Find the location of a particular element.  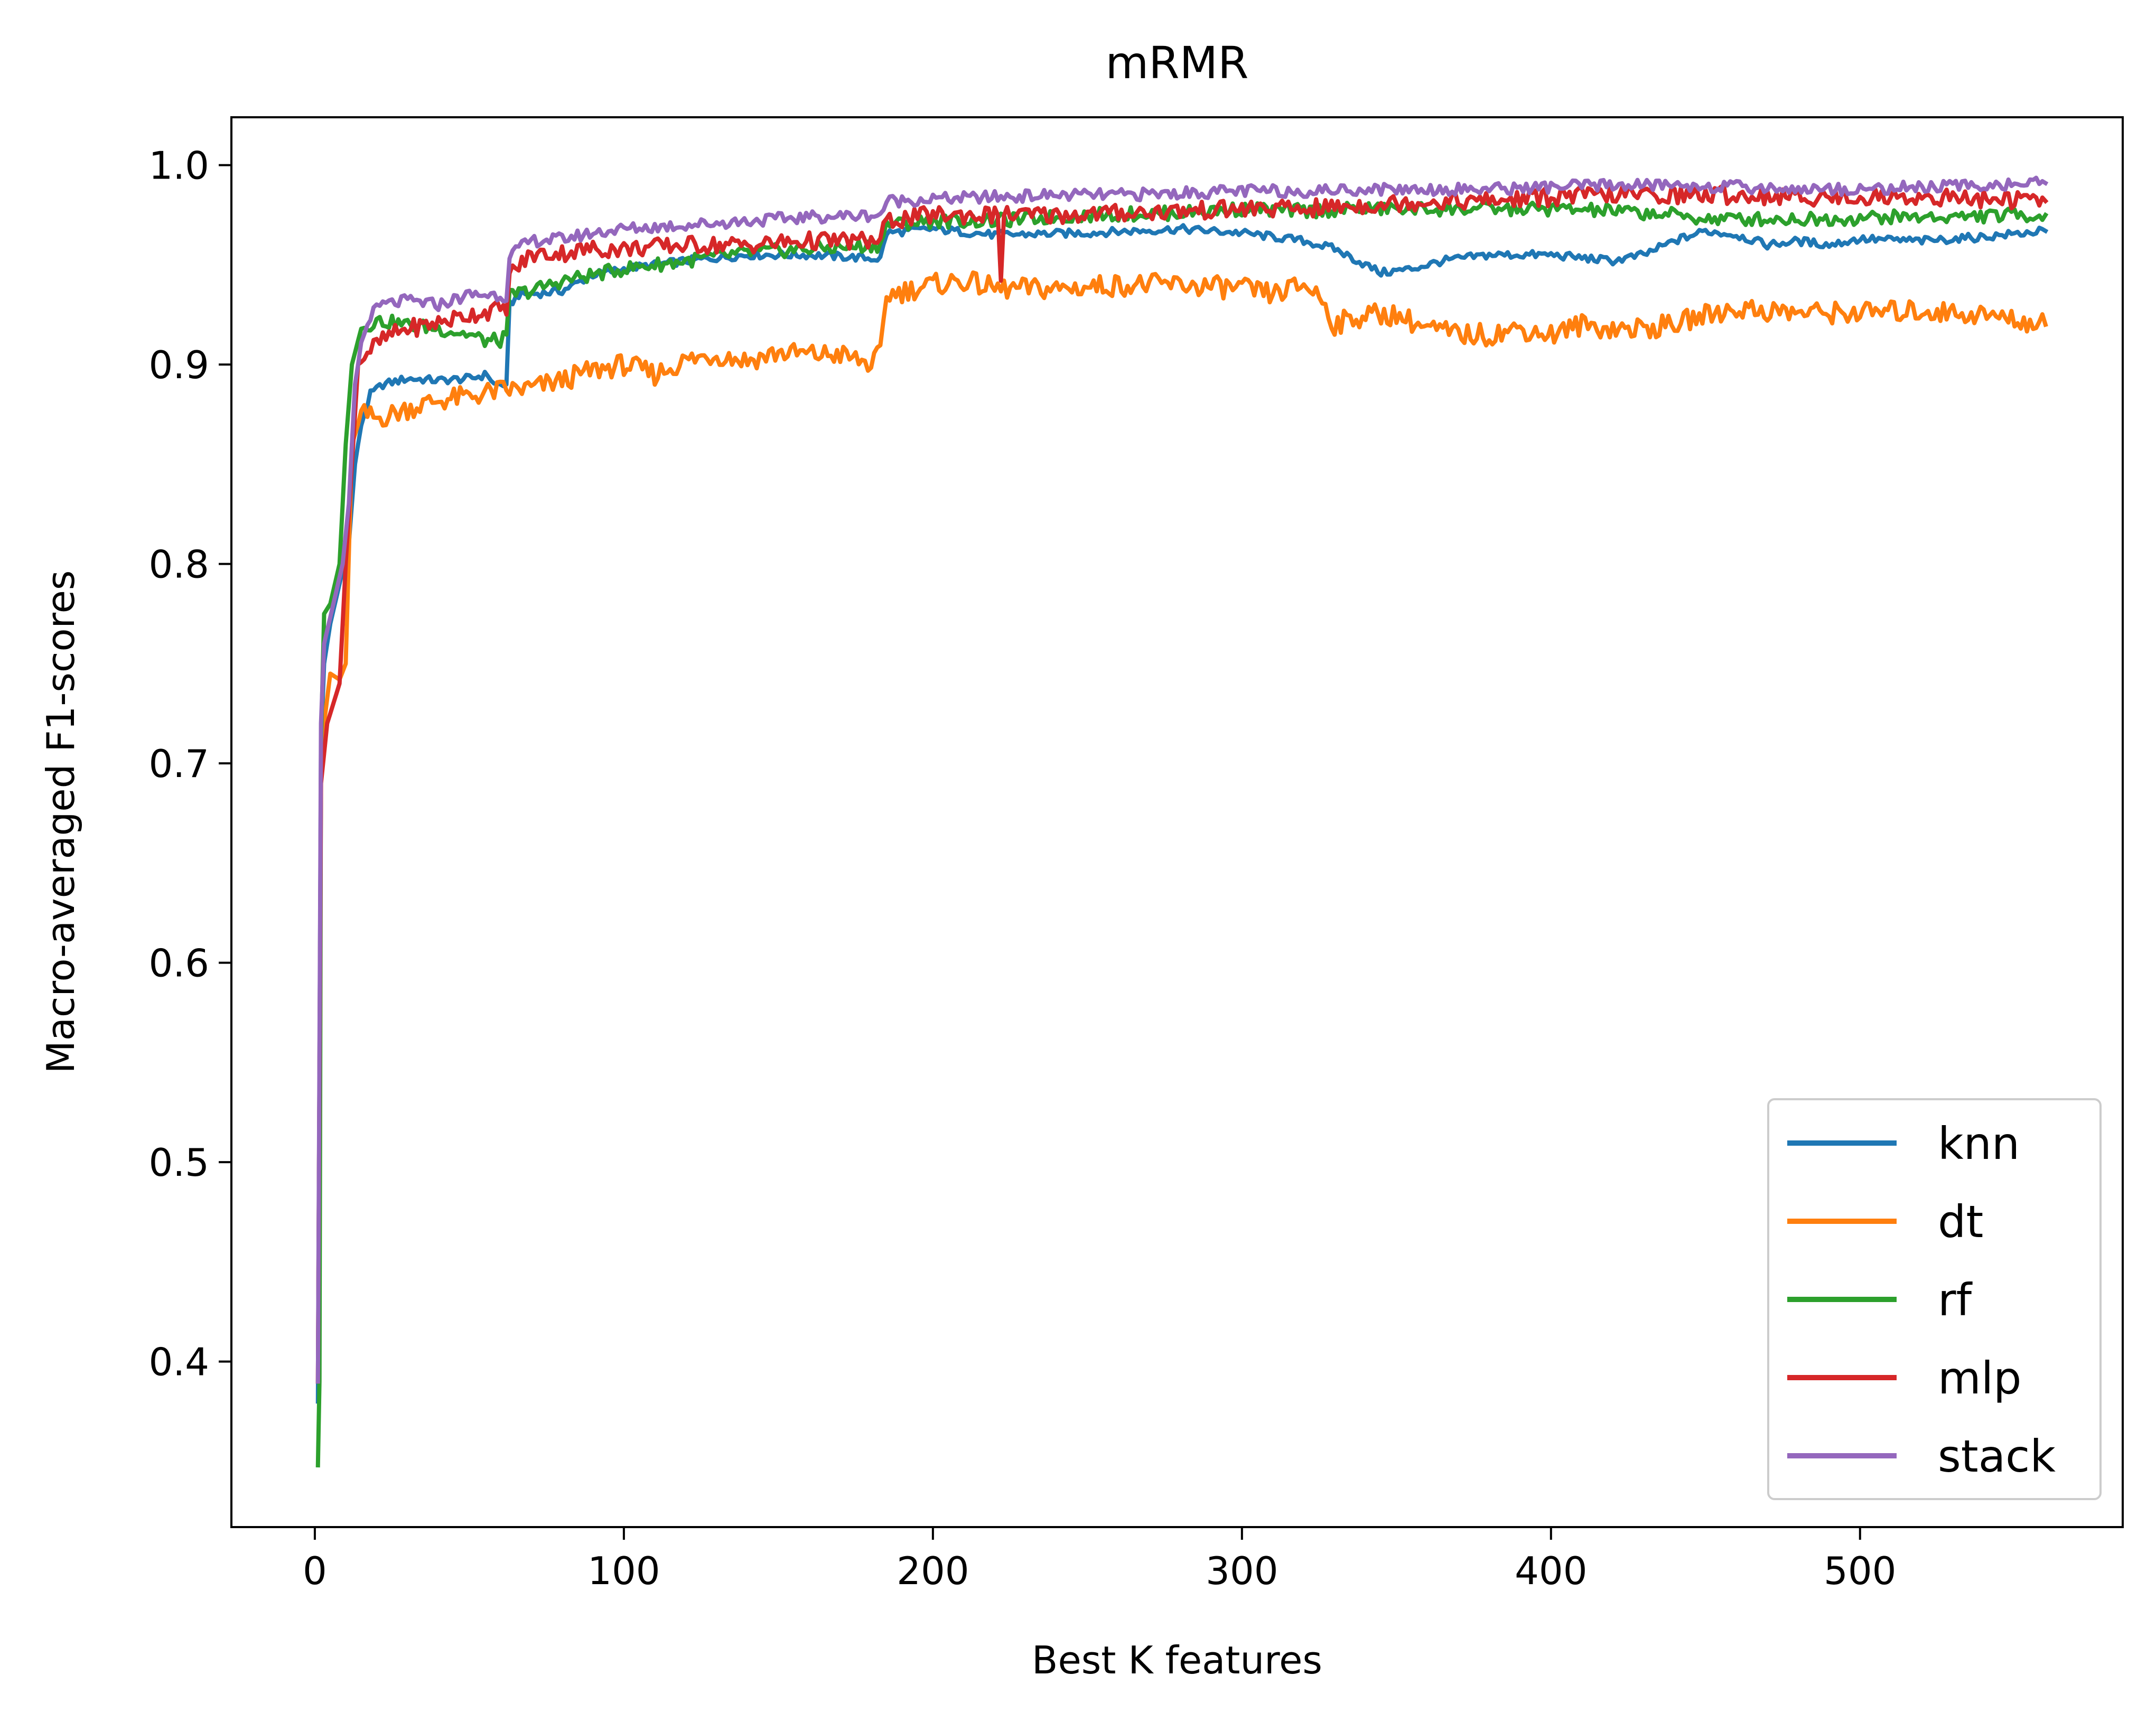

x-tick-label: 300 is located at coordinates (1242, 1571).